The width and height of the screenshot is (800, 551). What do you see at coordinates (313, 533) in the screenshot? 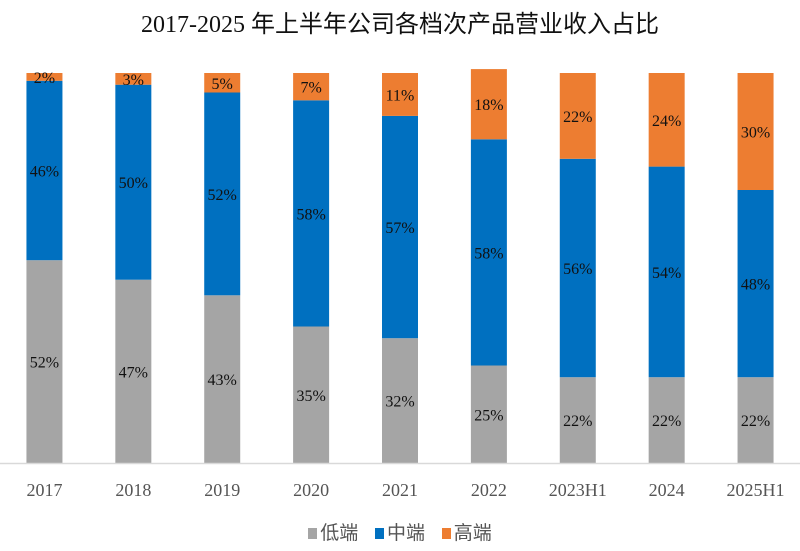
I see `legend-swatch-low` at bounding box center [313, 533].